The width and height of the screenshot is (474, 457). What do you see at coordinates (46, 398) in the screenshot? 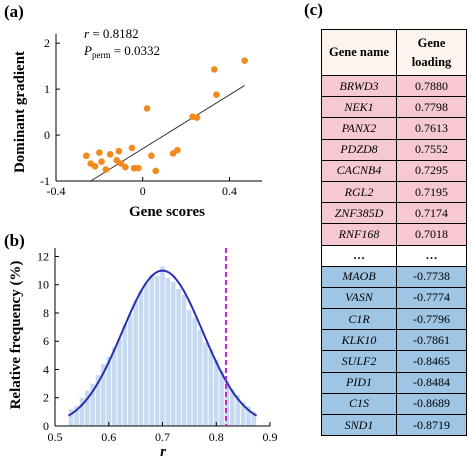
I see `histogram-y-tick-label: 2` at bounding box center [46, 398].